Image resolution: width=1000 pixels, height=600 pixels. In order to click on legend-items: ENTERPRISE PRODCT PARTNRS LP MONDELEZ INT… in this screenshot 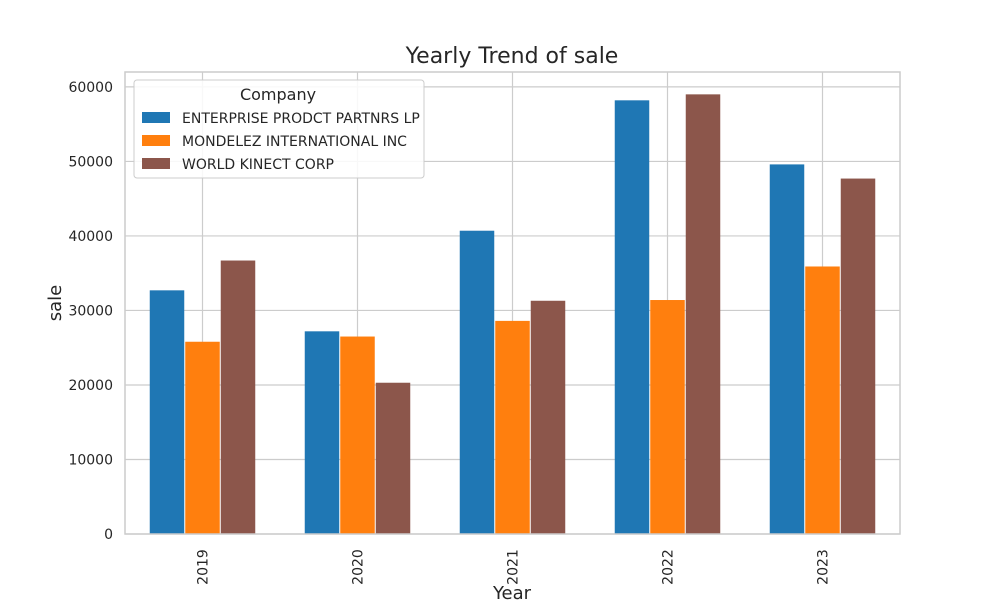, I will do `click(281, 142)`.